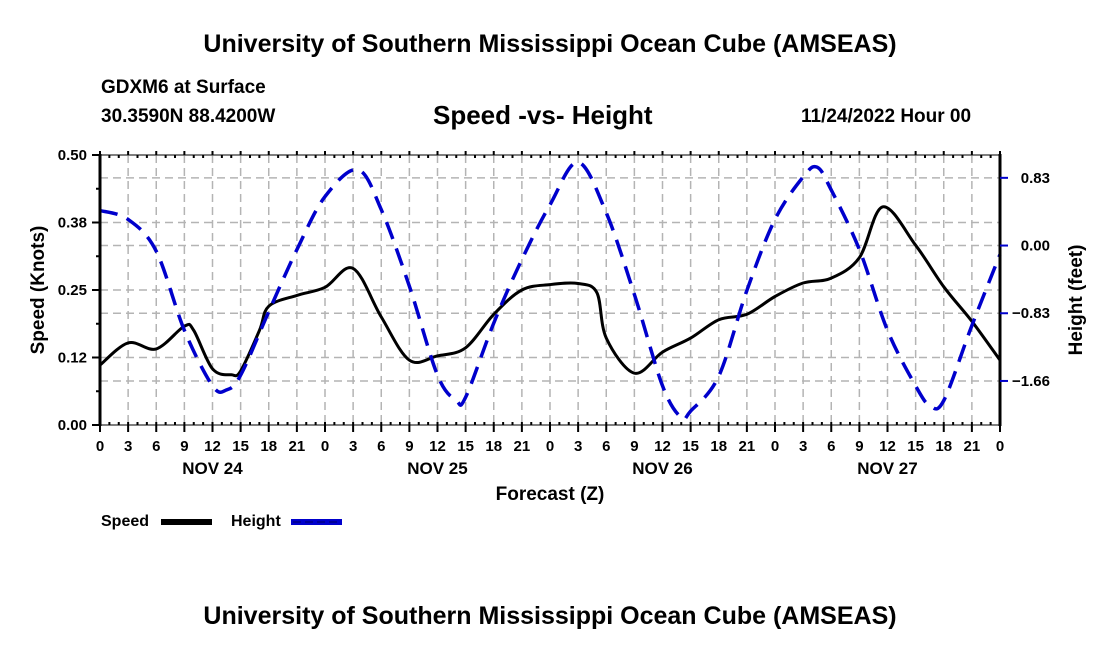  What do you see at coordinates (188, 116) in the screenshot?
I see `coordinates-label: 30.3590N 88.4200W` at bounding box center [188, 116].